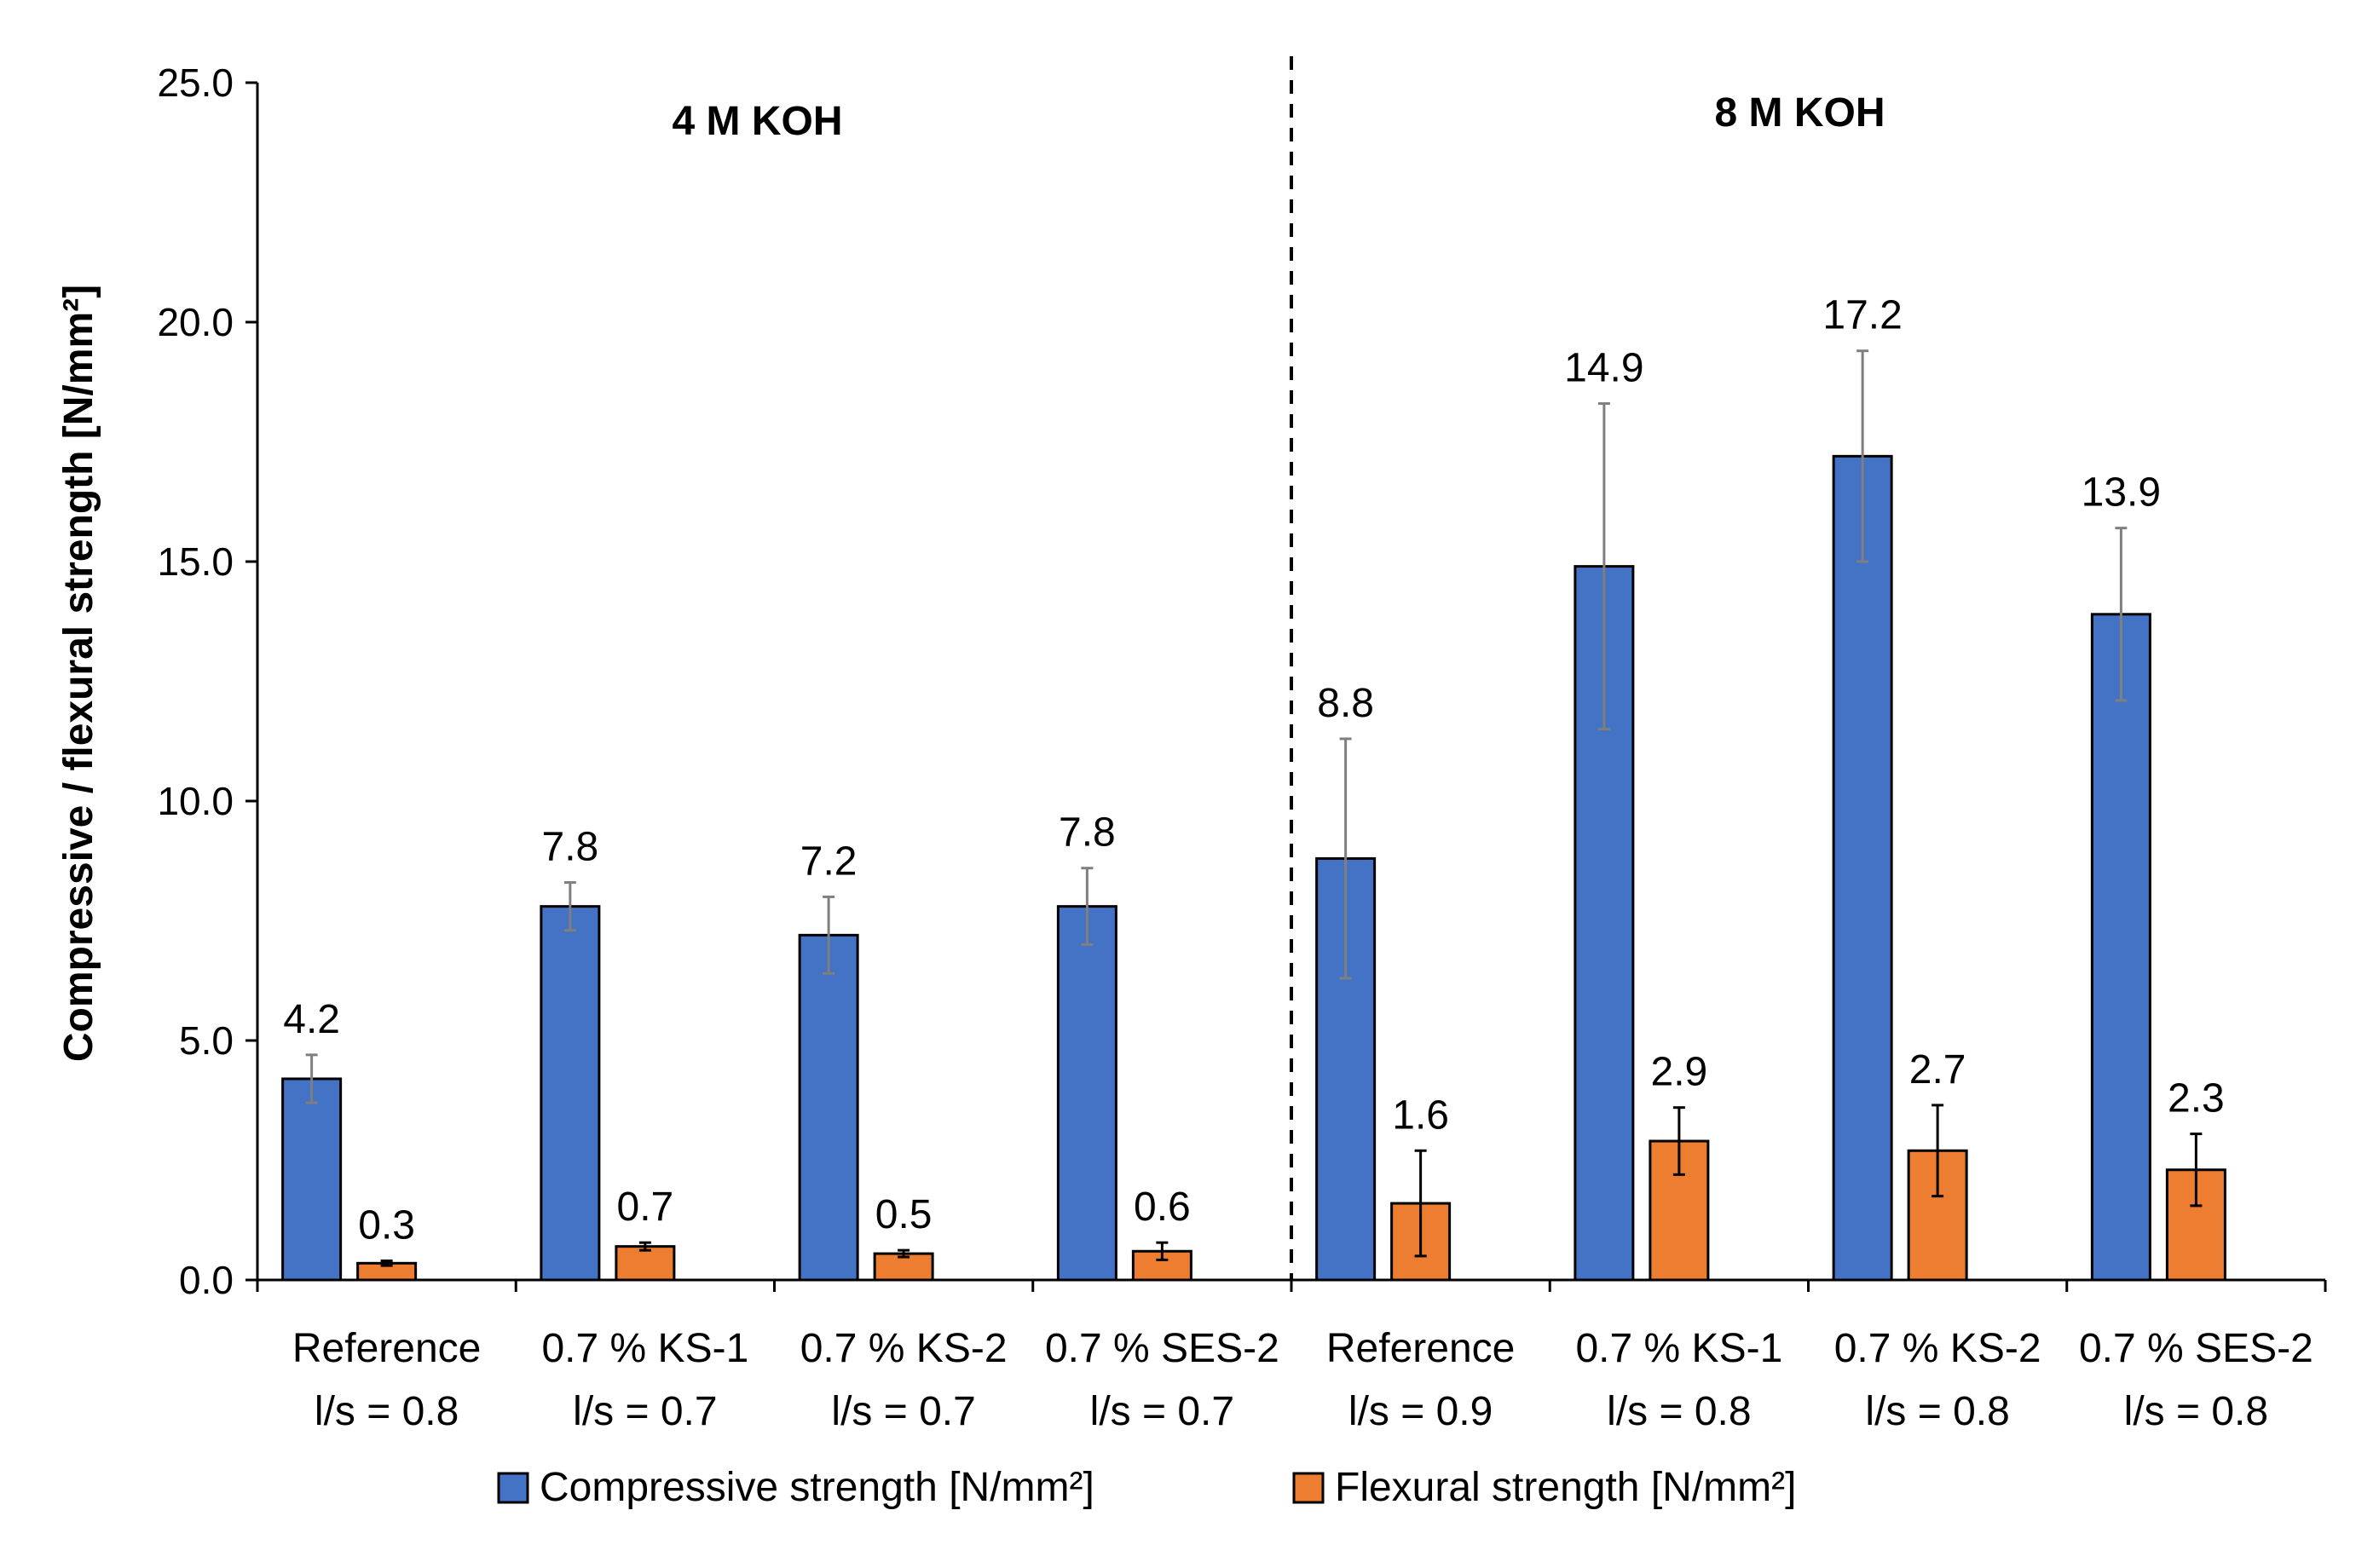 Image resolution: width=2356 pixels, height=1568 pixels. I want to click on data-label: 0.5, so click(904, 1214).